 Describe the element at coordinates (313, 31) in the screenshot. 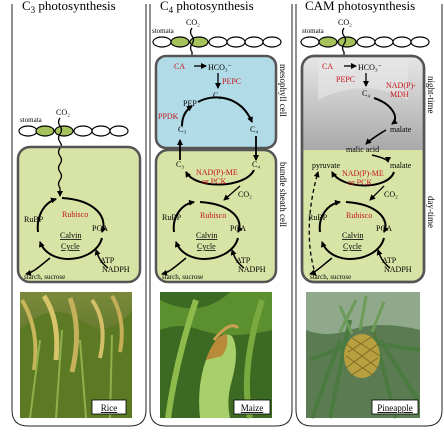

I see `cam-stomata-label: stomata` at that location.